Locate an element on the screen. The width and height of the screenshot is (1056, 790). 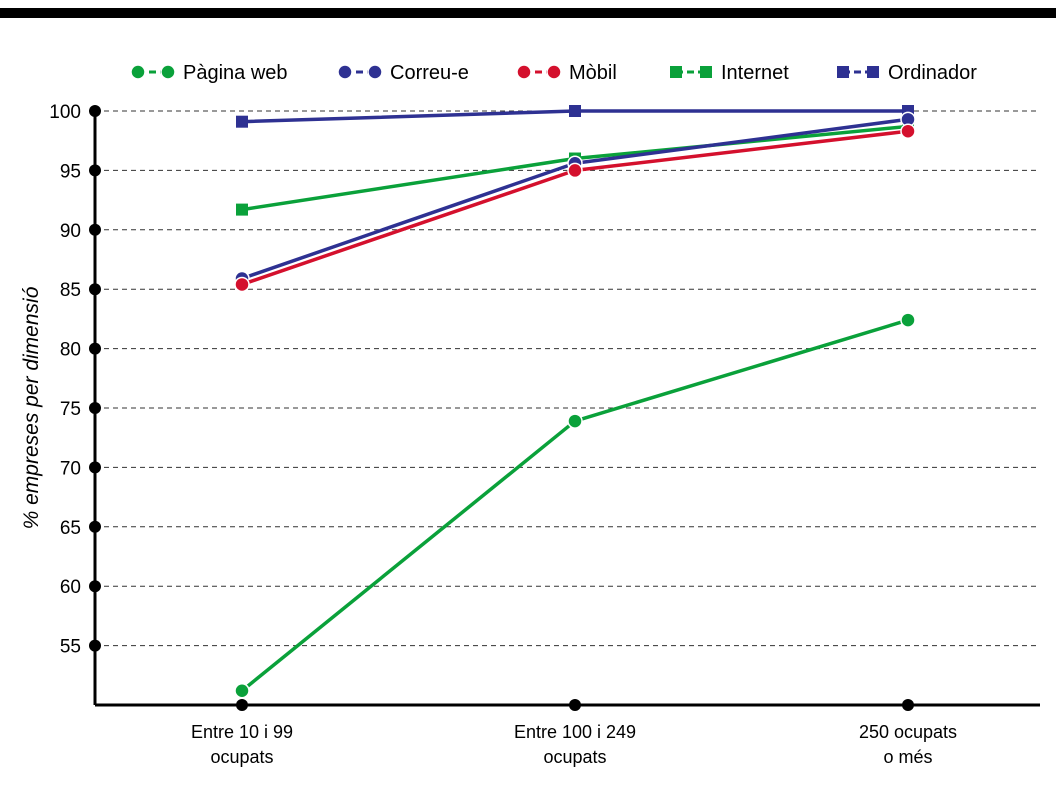
legend: Pàgina web Correu-e Mòbil Internet Ordinador is located at coordinates (553, 73).